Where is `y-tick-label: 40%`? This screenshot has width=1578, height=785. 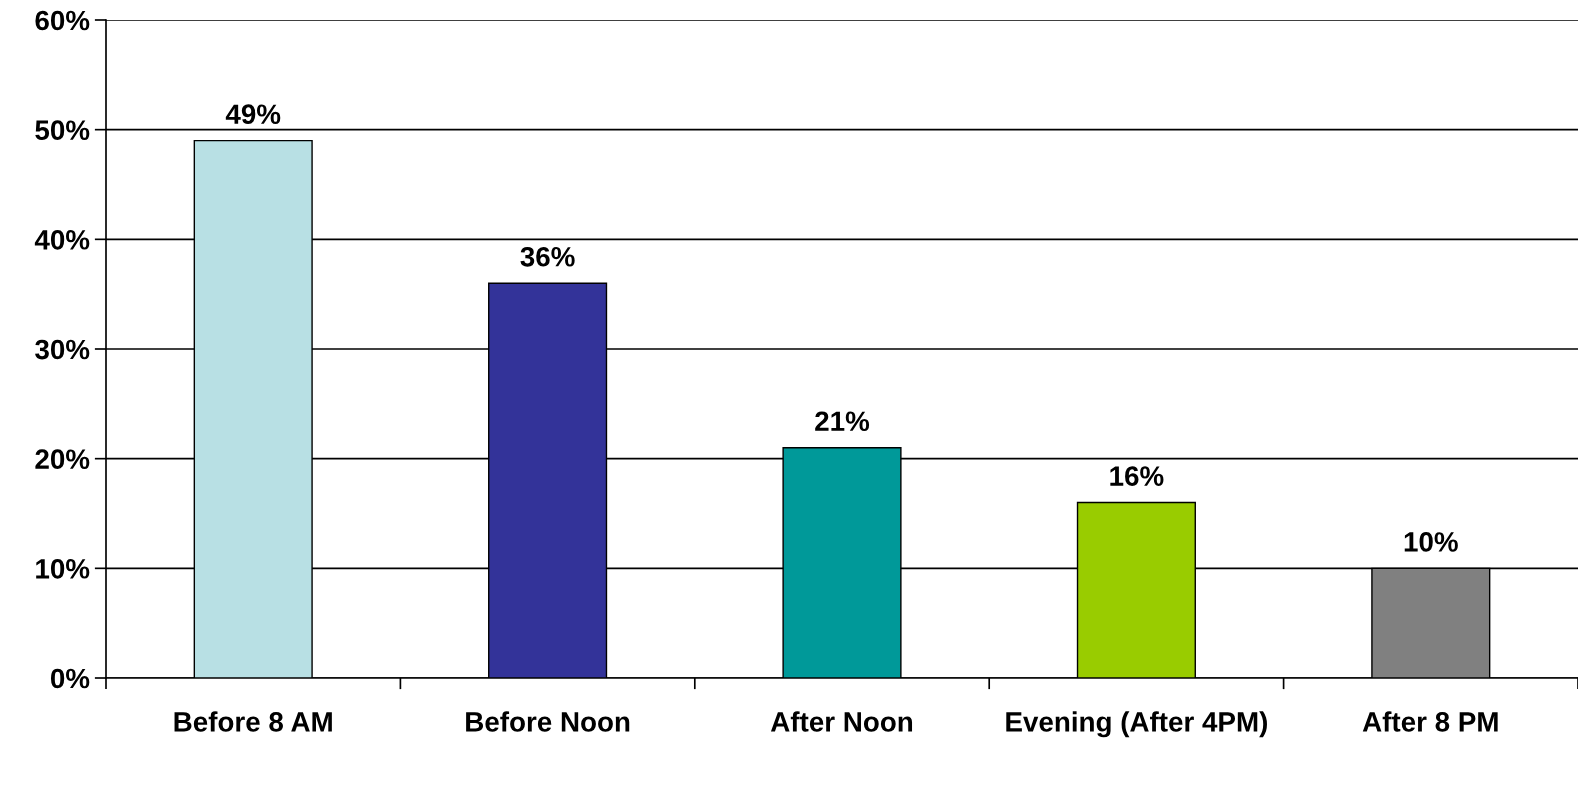 y-tick-label: 40% is located at coordinates (62, 240).